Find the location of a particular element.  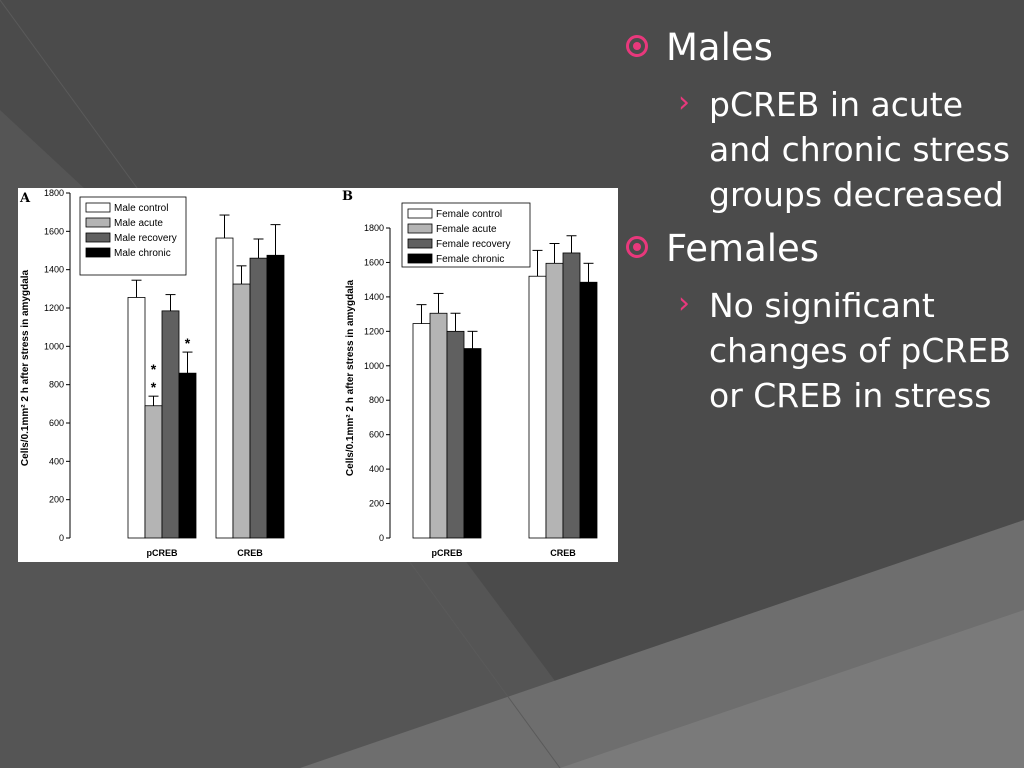

bullet-title: Females is located at coordinates (743, 248).